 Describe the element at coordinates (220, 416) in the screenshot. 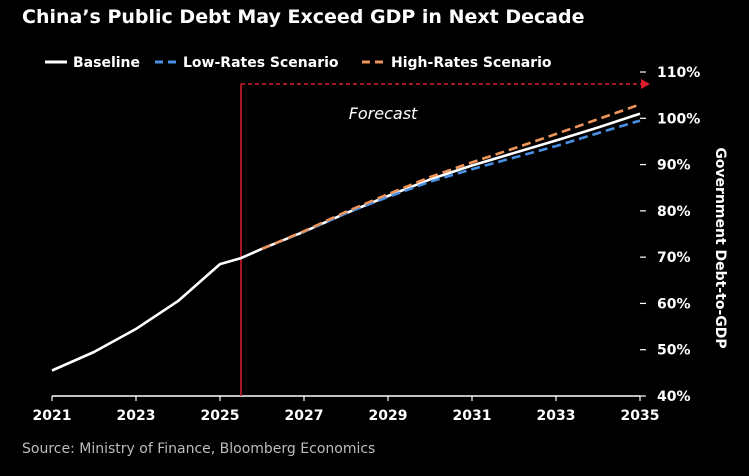

I see `x-tick-label: 2025` at that location.